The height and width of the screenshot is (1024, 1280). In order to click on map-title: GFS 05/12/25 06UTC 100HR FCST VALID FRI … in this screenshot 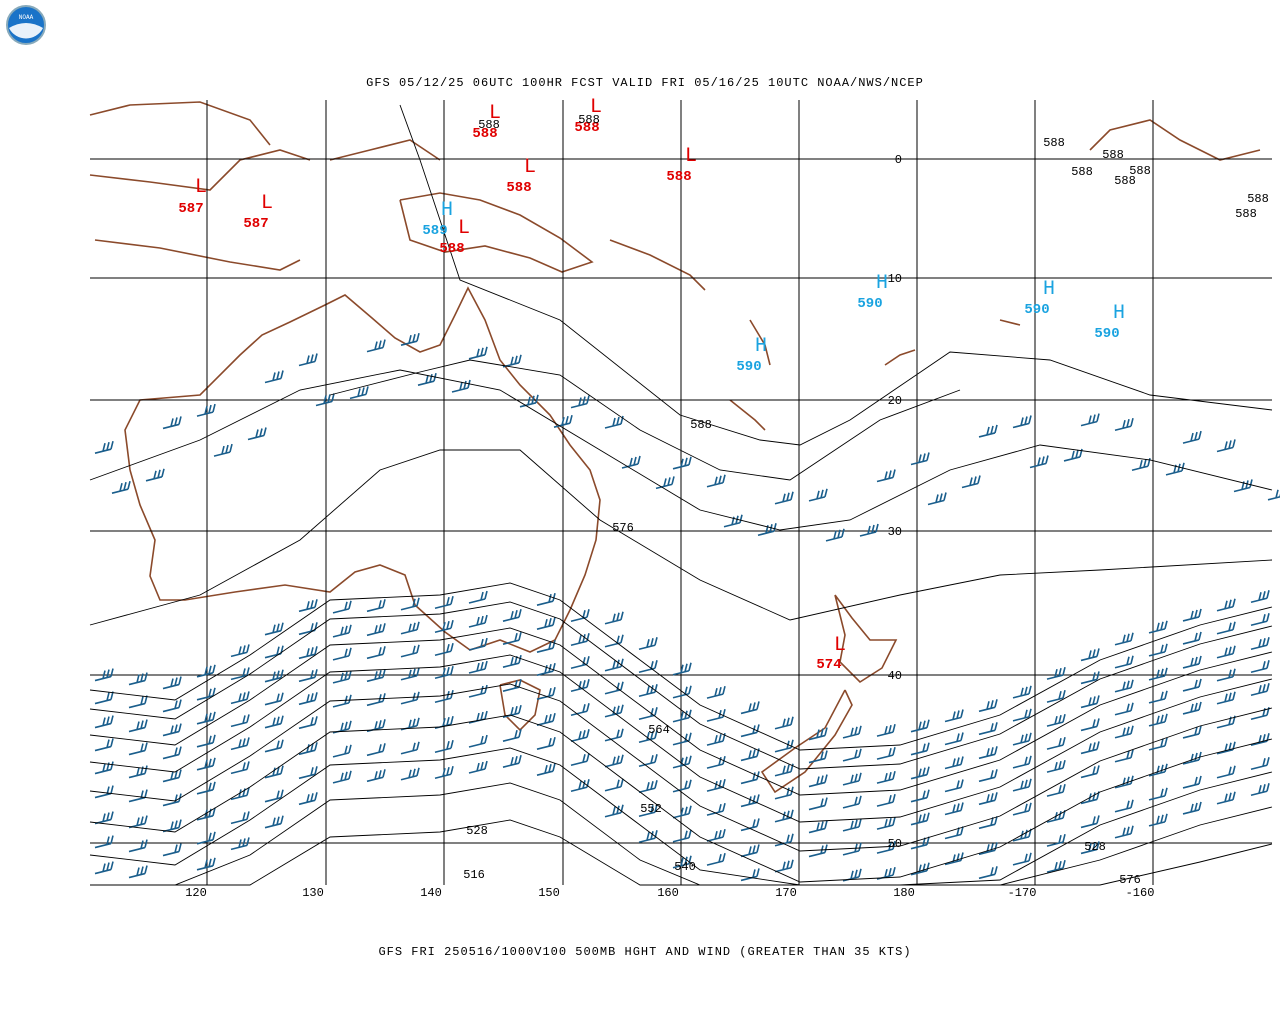, I will do `click(645, 83)`.